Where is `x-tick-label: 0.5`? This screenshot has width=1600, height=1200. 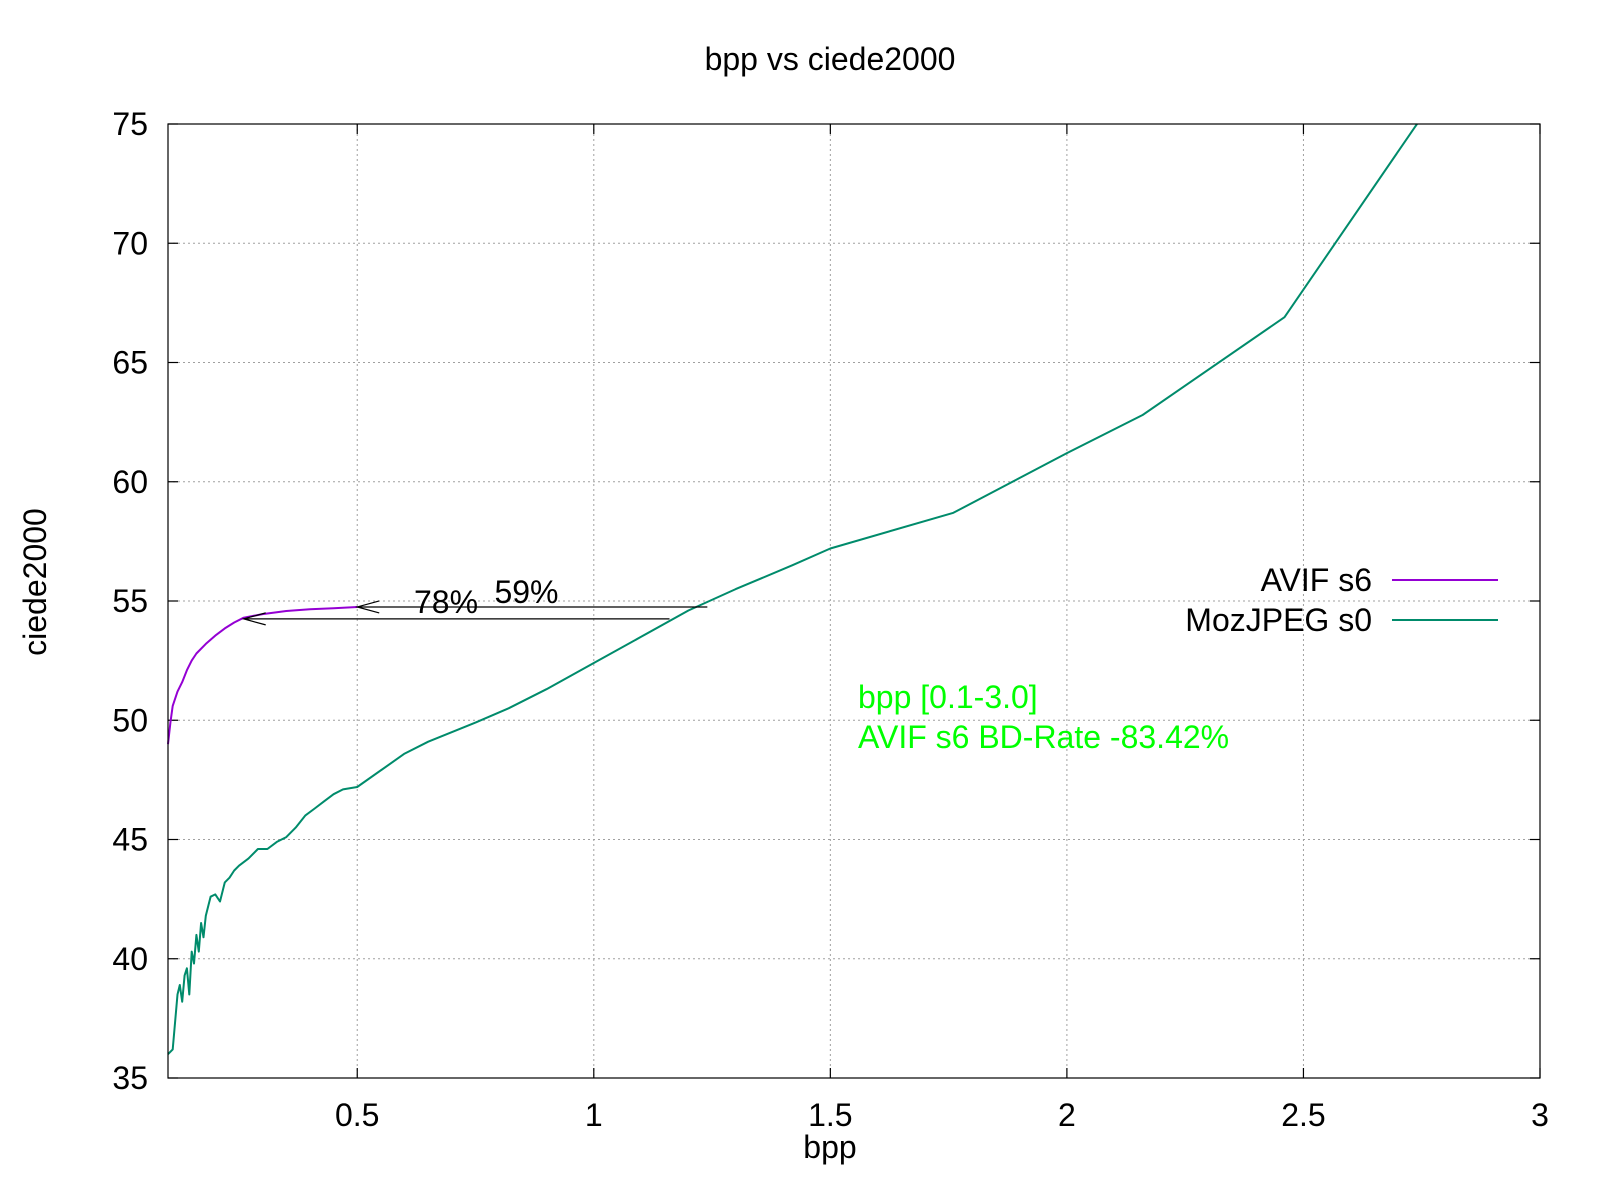 x-tick-label: 0.5 is located at coordinates (357, 1115).